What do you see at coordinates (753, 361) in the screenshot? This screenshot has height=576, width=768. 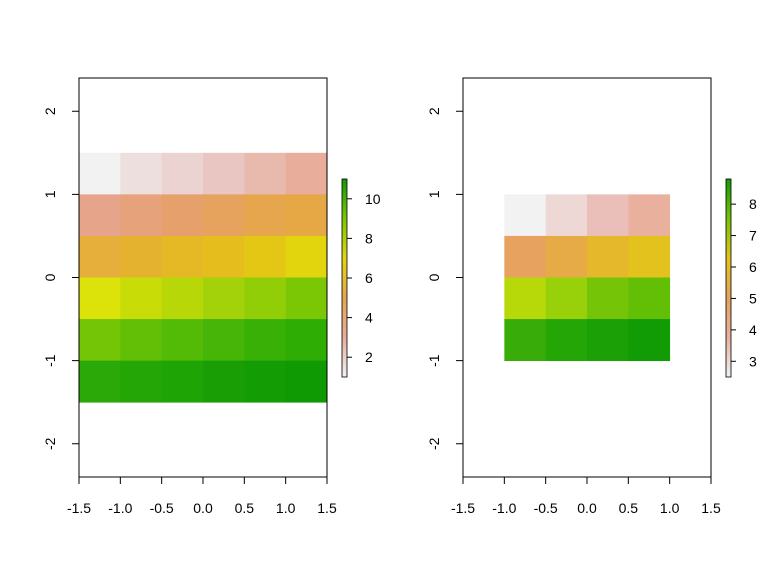 I see `legend-tick-label: 3` at bounding box center [753, 361].